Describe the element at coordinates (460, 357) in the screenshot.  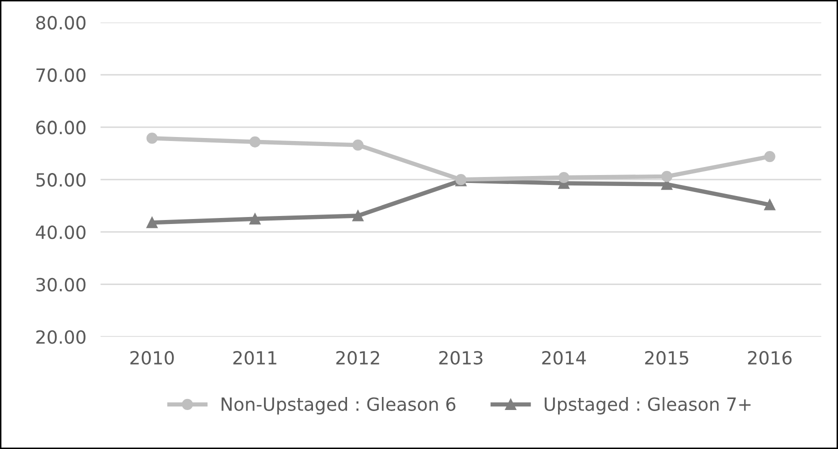
I see `x-tick-label: 2013` at that location.